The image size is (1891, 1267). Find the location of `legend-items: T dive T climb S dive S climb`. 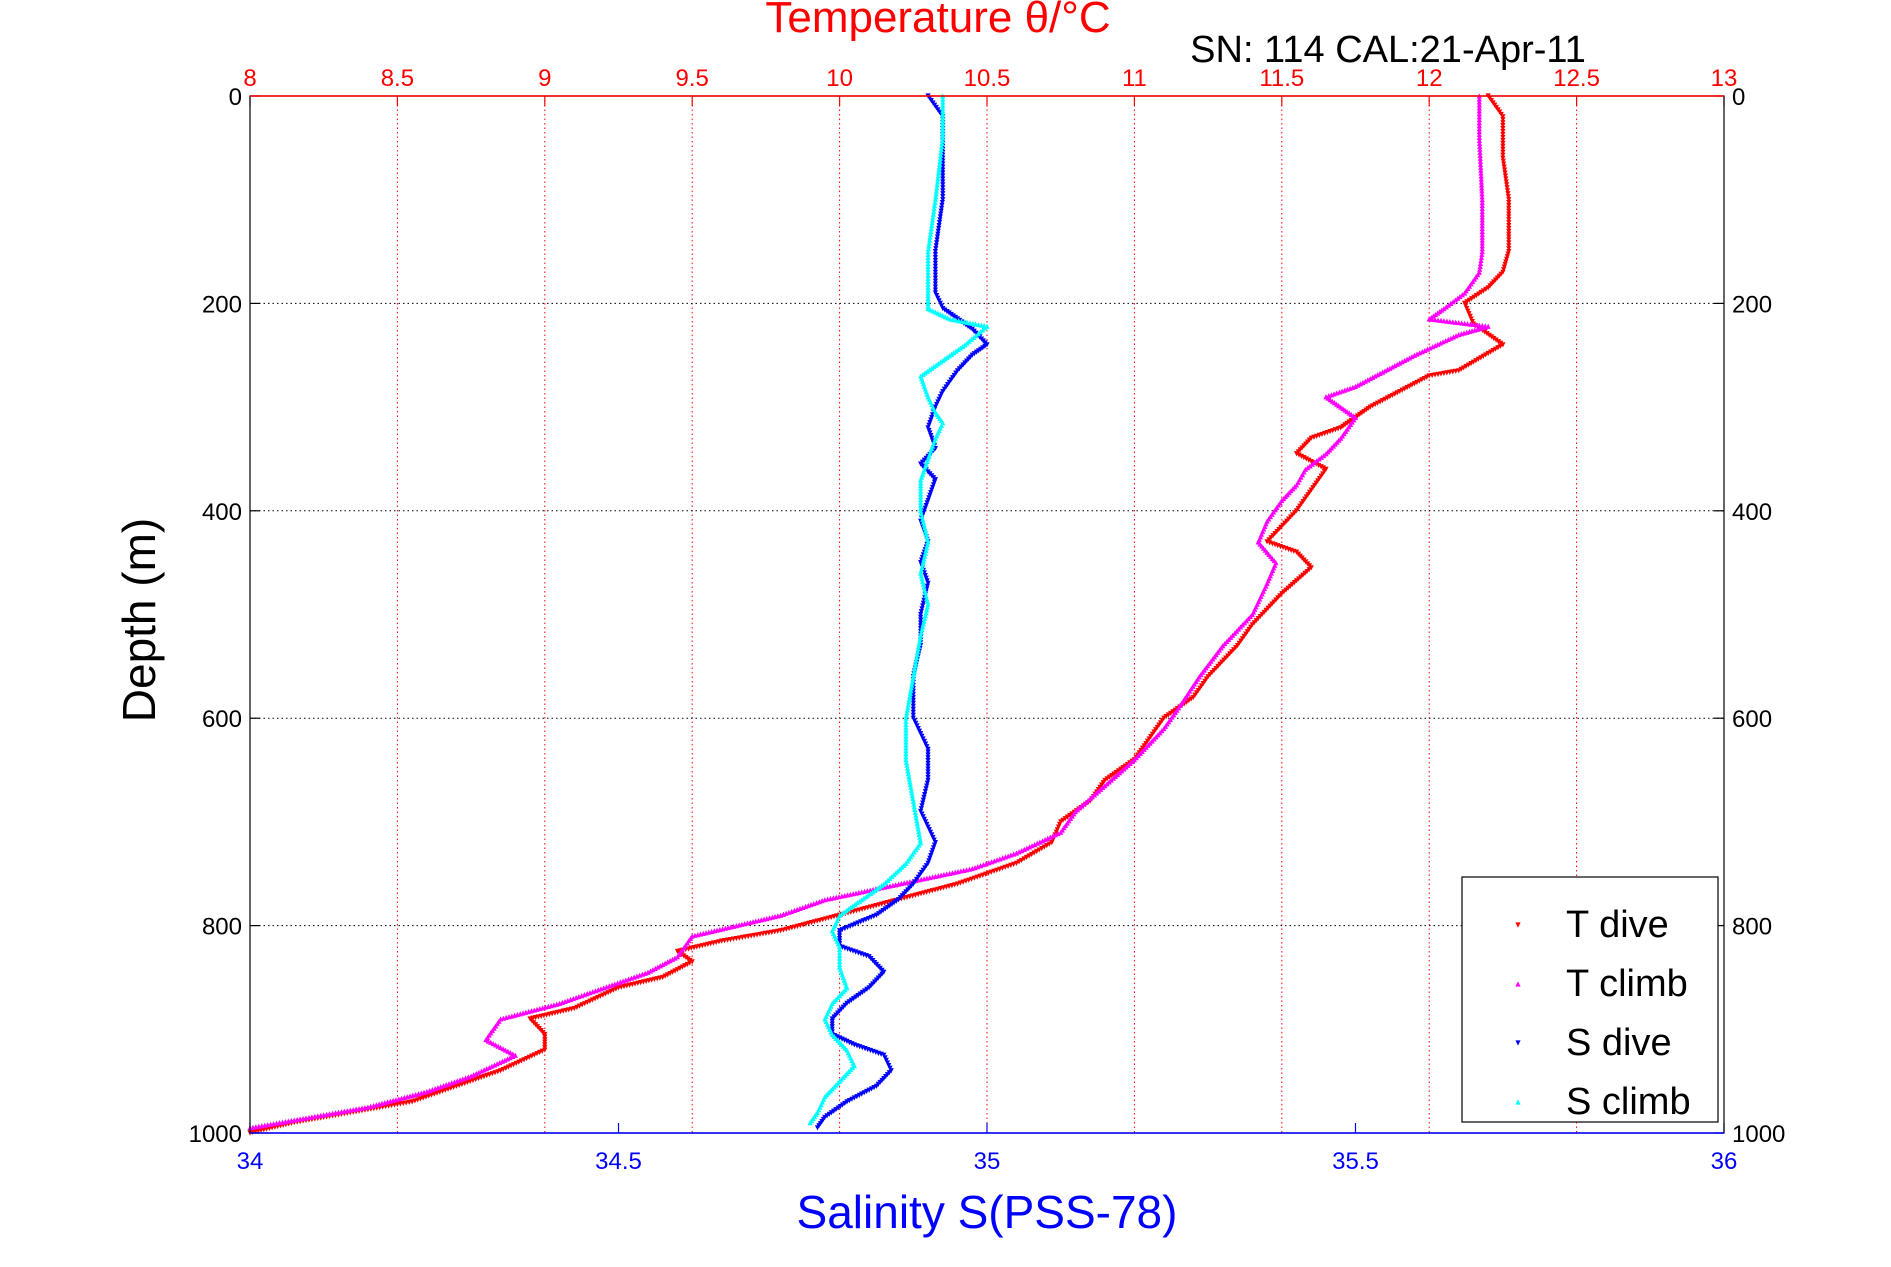

legend-items: T dive T climb S dive S climb is located at coordinates (1603, 1013).